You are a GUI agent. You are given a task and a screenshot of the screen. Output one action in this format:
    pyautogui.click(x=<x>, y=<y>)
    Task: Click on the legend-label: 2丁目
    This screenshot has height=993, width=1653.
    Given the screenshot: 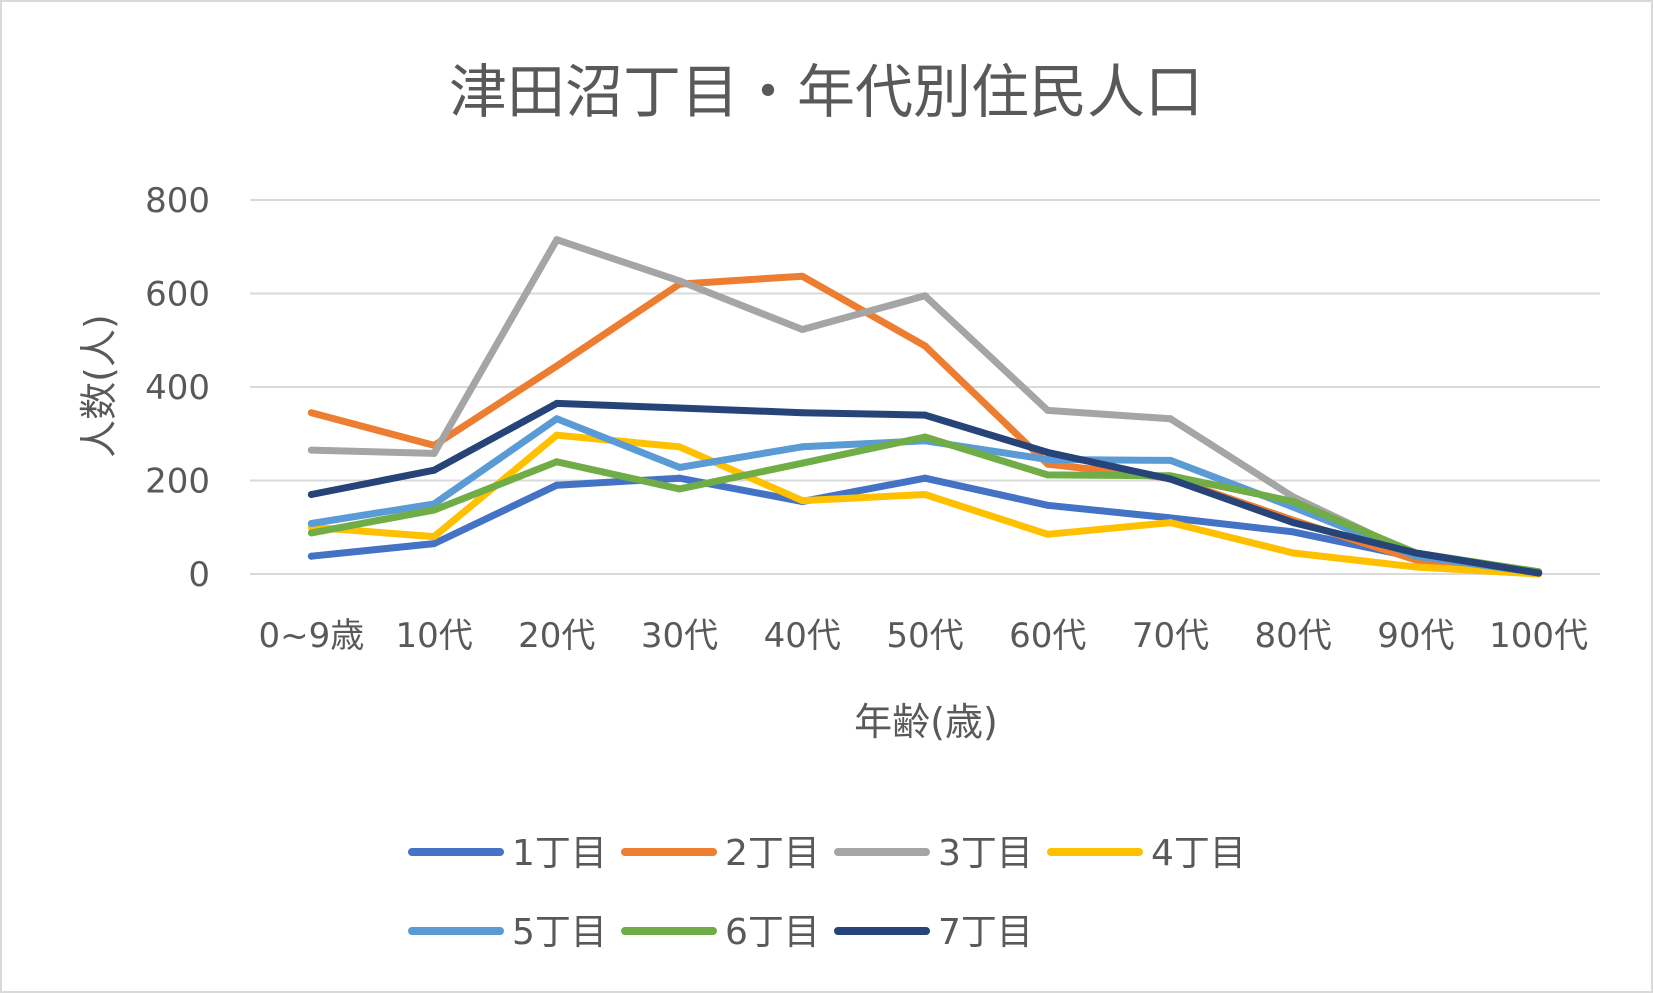 What is the action you would take?
    pyautogui.click(x=772, y=853)
    